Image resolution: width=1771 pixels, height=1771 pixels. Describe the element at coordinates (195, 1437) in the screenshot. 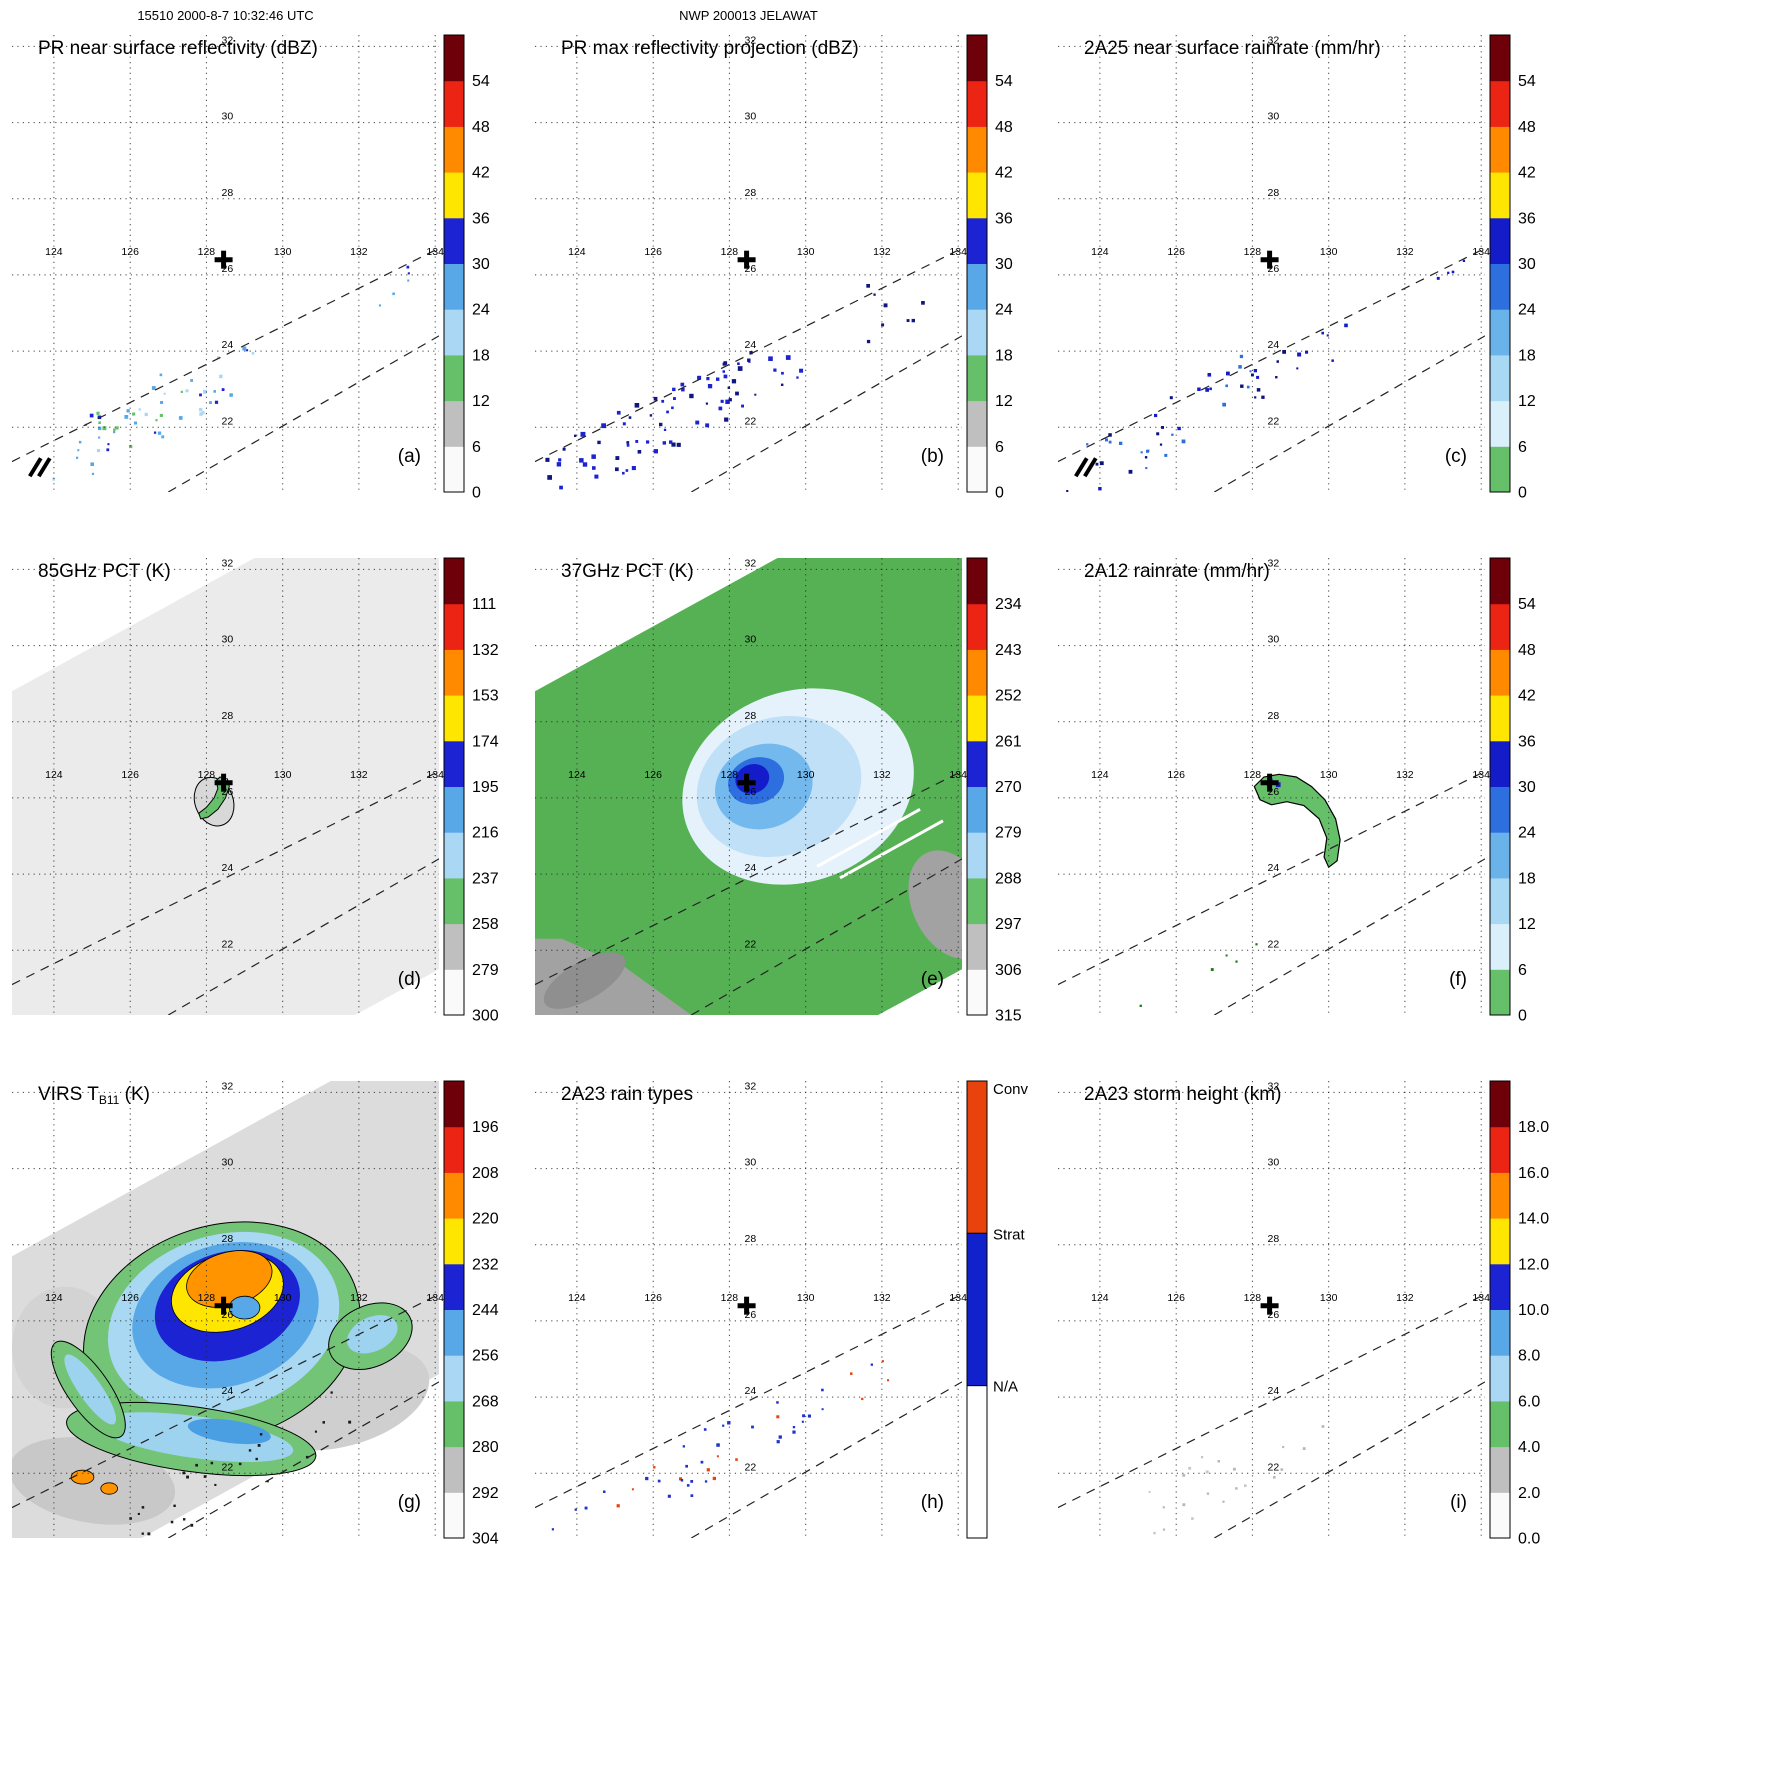

I see `data-blob` at that location.